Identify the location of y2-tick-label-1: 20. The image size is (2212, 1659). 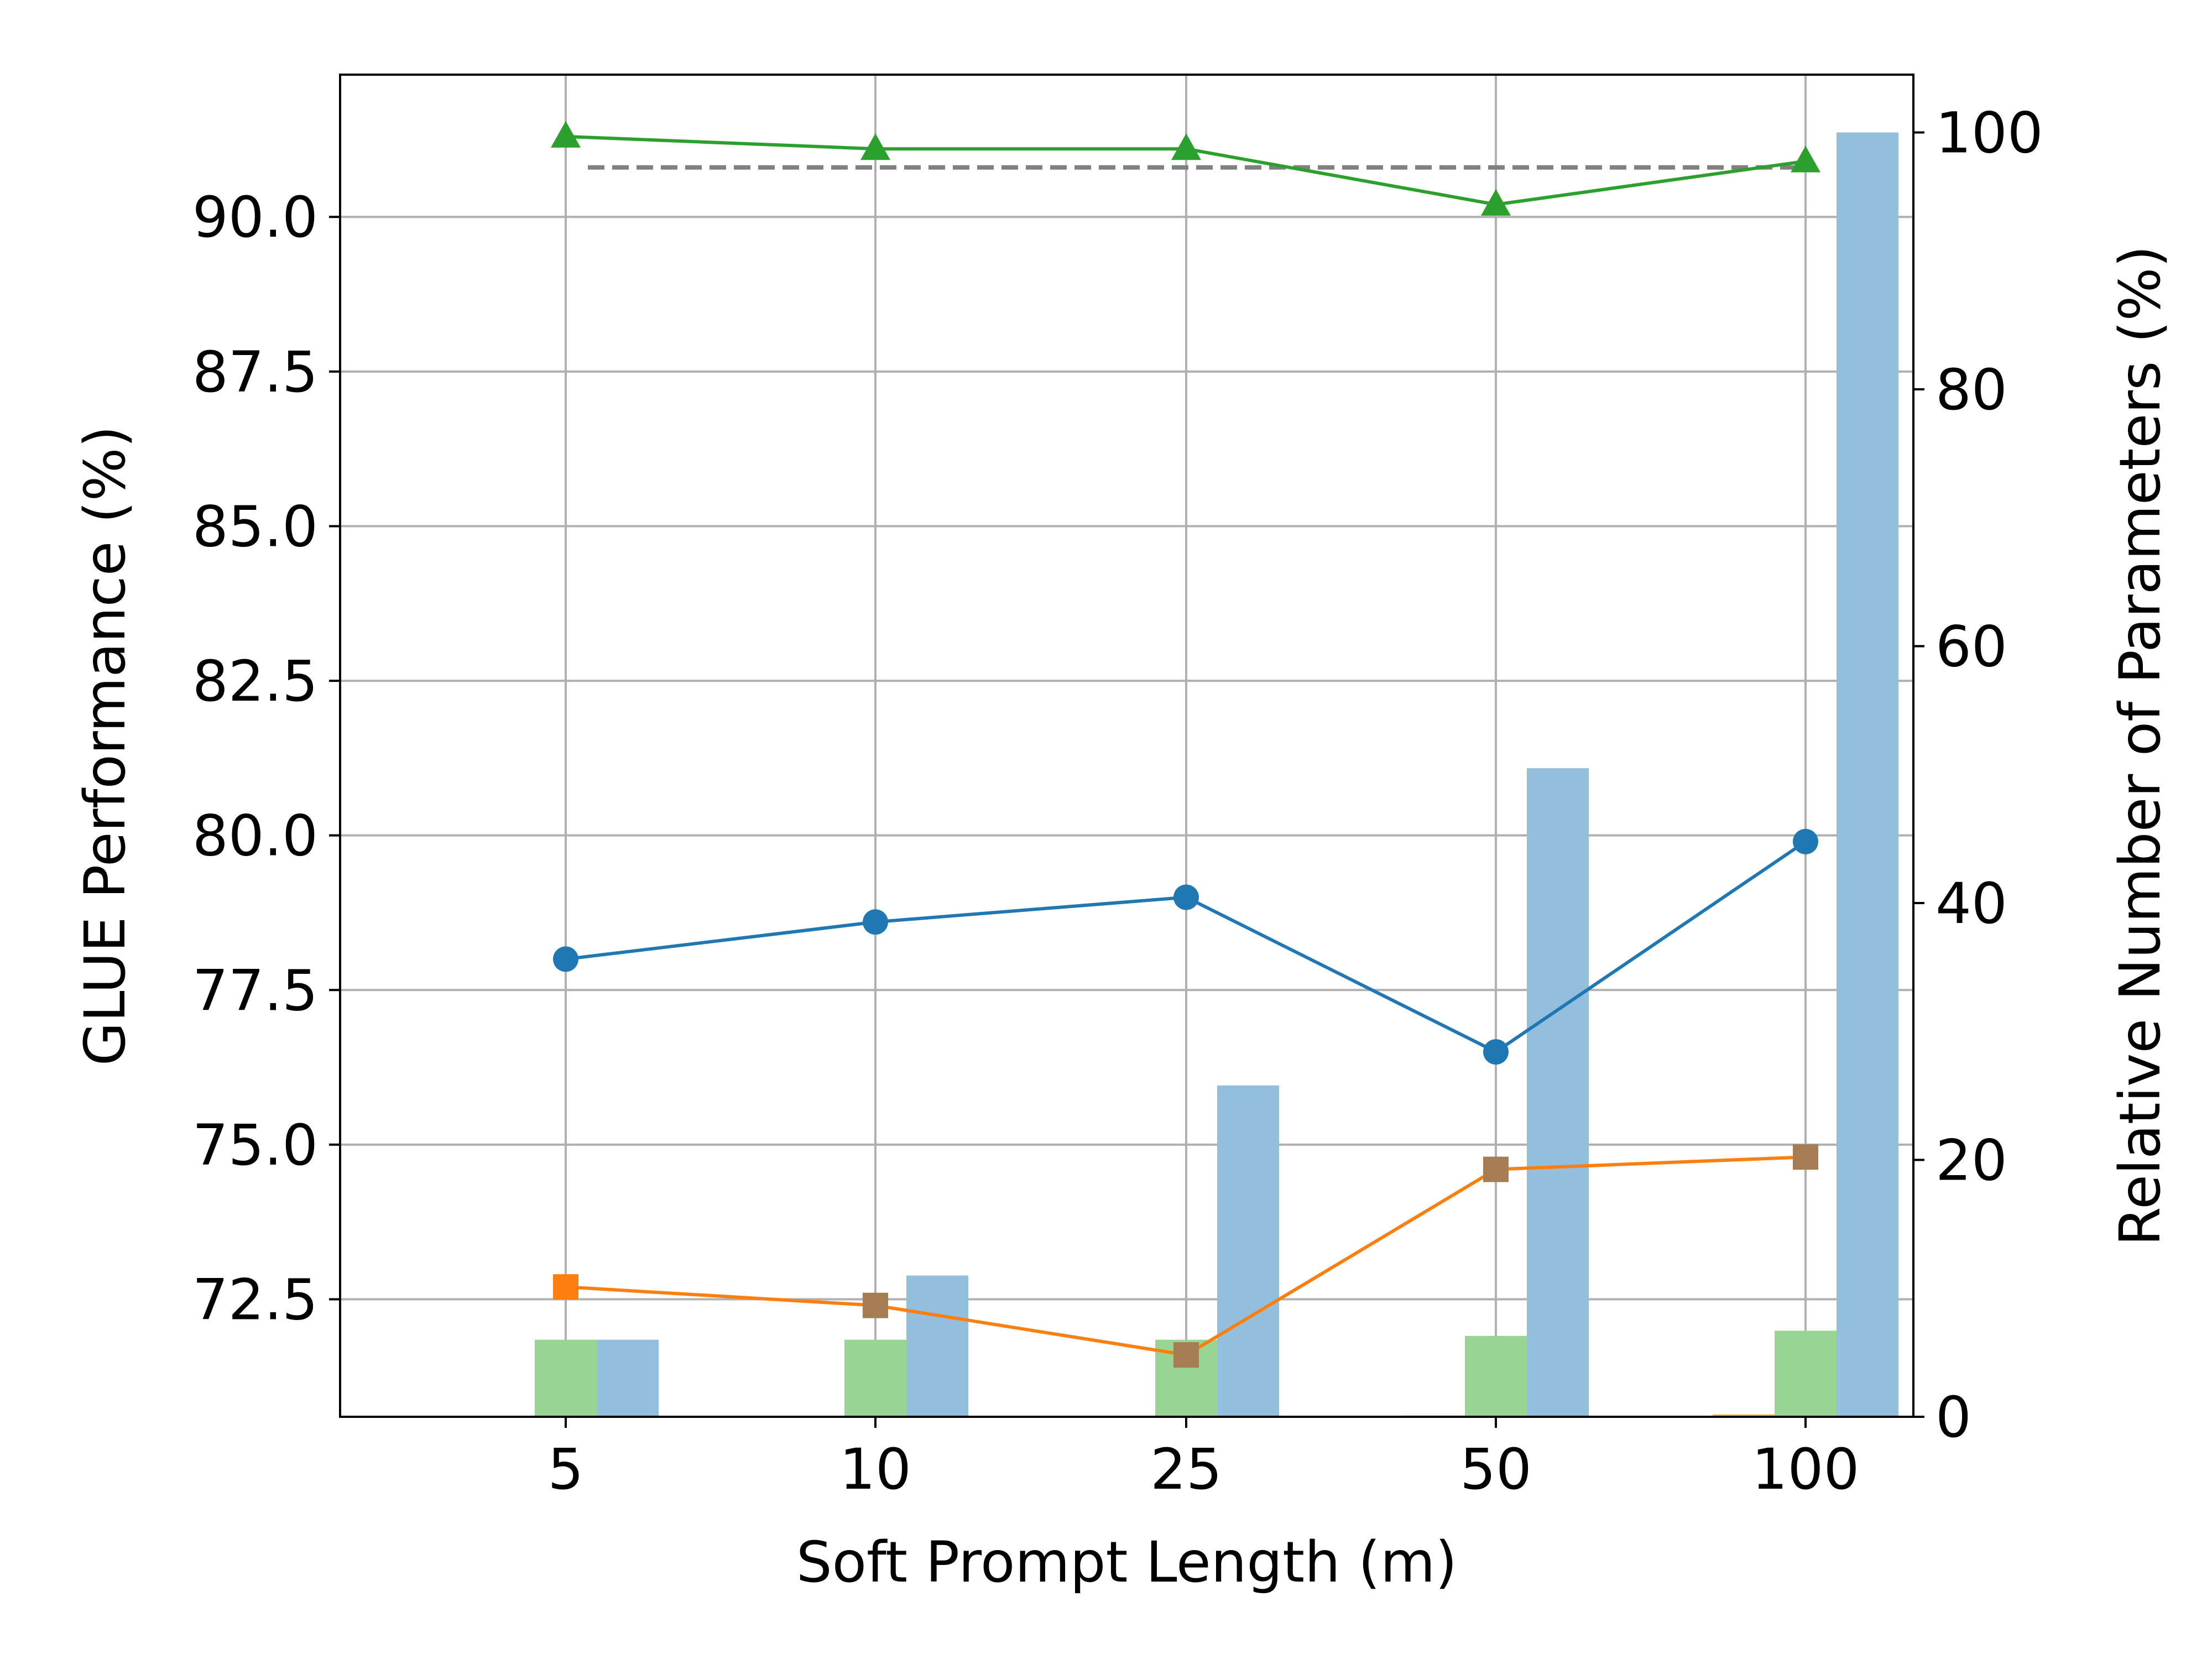
(1972, 1161).